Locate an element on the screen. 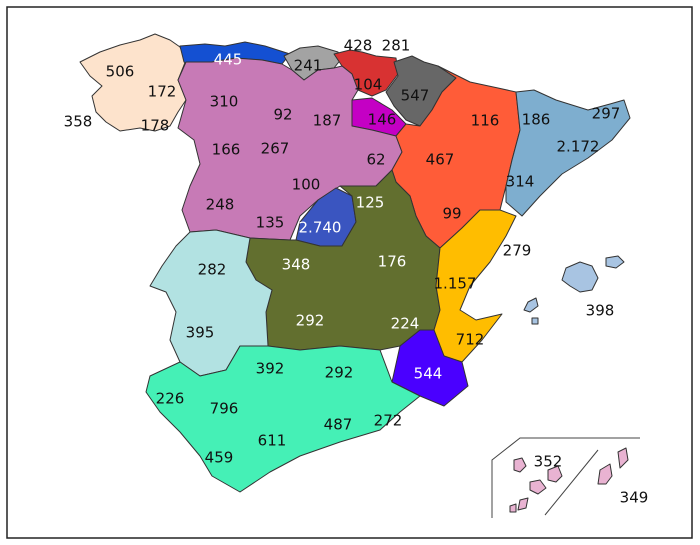 The height and width of the screenshot is (545, 700). province-value-label: 186 is located at coordinates (536, 120).